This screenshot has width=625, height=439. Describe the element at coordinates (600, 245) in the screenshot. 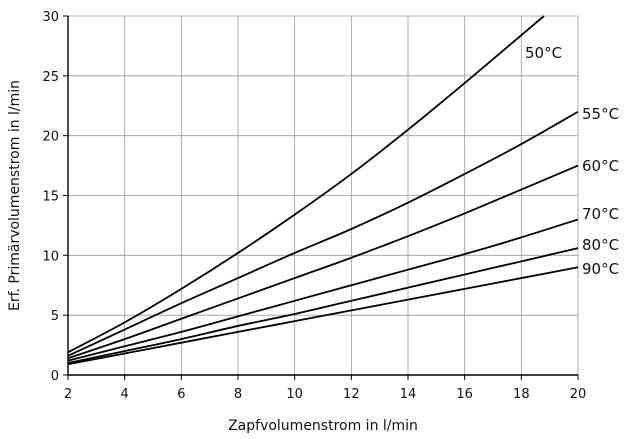

I see `series-label: 80°C` at that location.